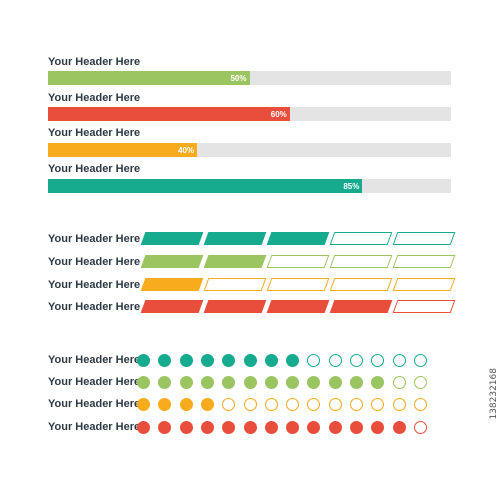 This screenshot has width=500, height=500. Describe the element at coordinates (205, 186) in the screenshot. I see `progress-fill: 85%` at that location.